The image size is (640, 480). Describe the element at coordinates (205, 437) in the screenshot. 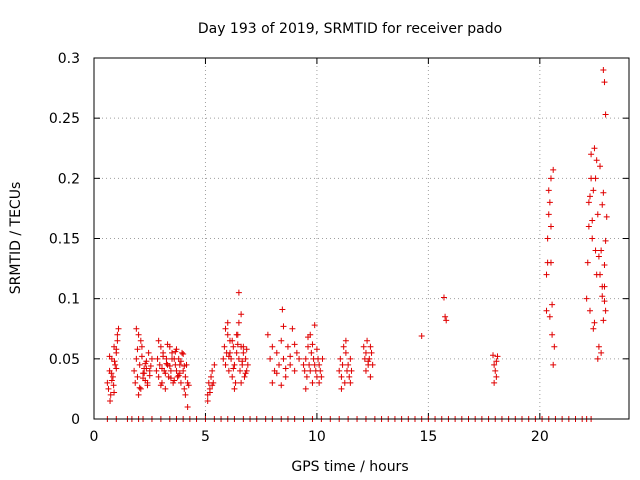

I see `x-tick-label: 5` at that location.